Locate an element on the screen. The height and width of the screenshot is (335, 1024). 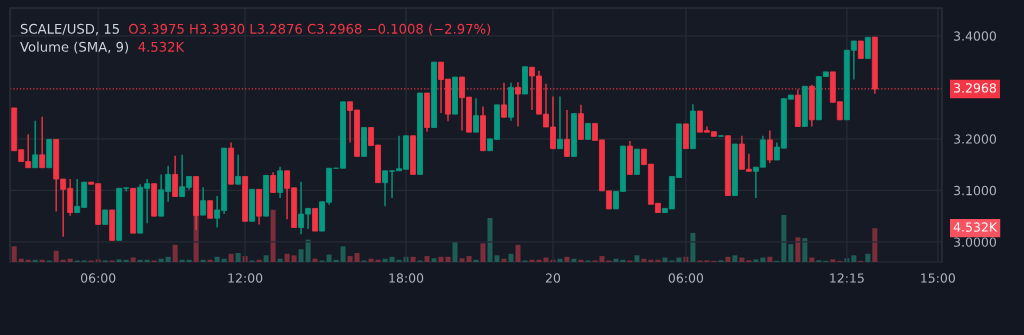
x-tick-label: 12:00 is located at coordinates (245, 278).